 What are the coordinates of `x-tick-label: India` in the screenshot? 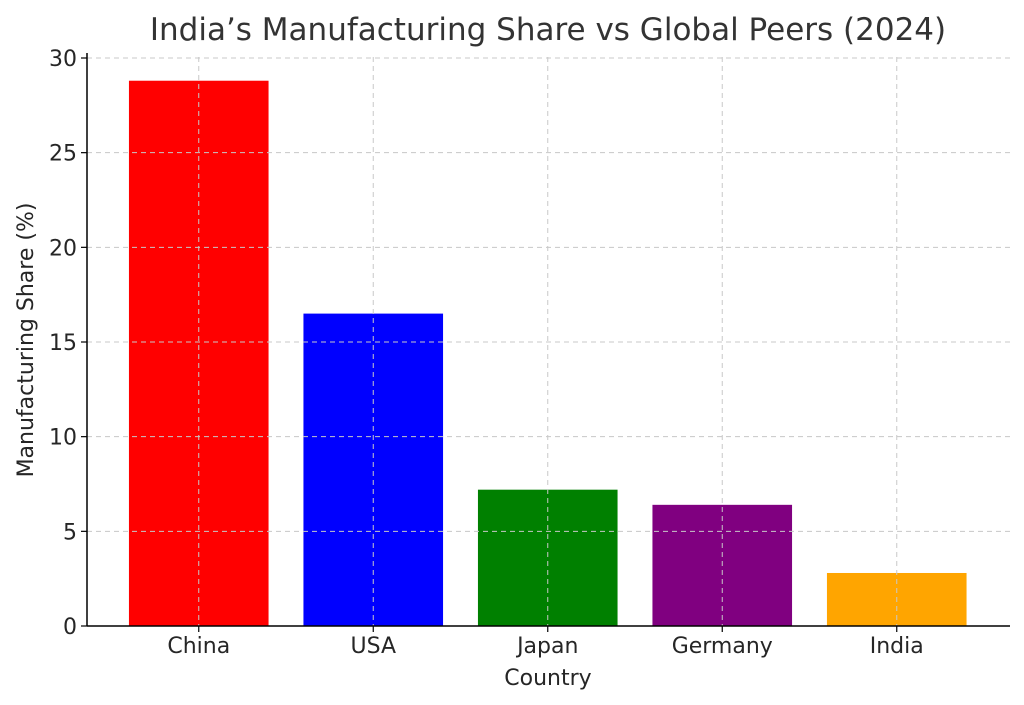 It's located at (897, 646).